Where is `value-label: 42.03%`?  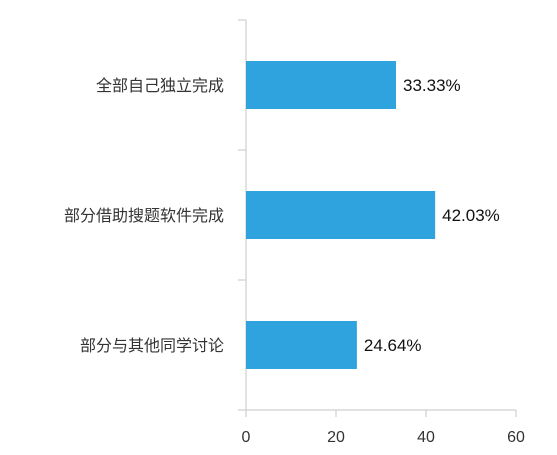
value-label: 42.03% is located at coordinates (471, 215).